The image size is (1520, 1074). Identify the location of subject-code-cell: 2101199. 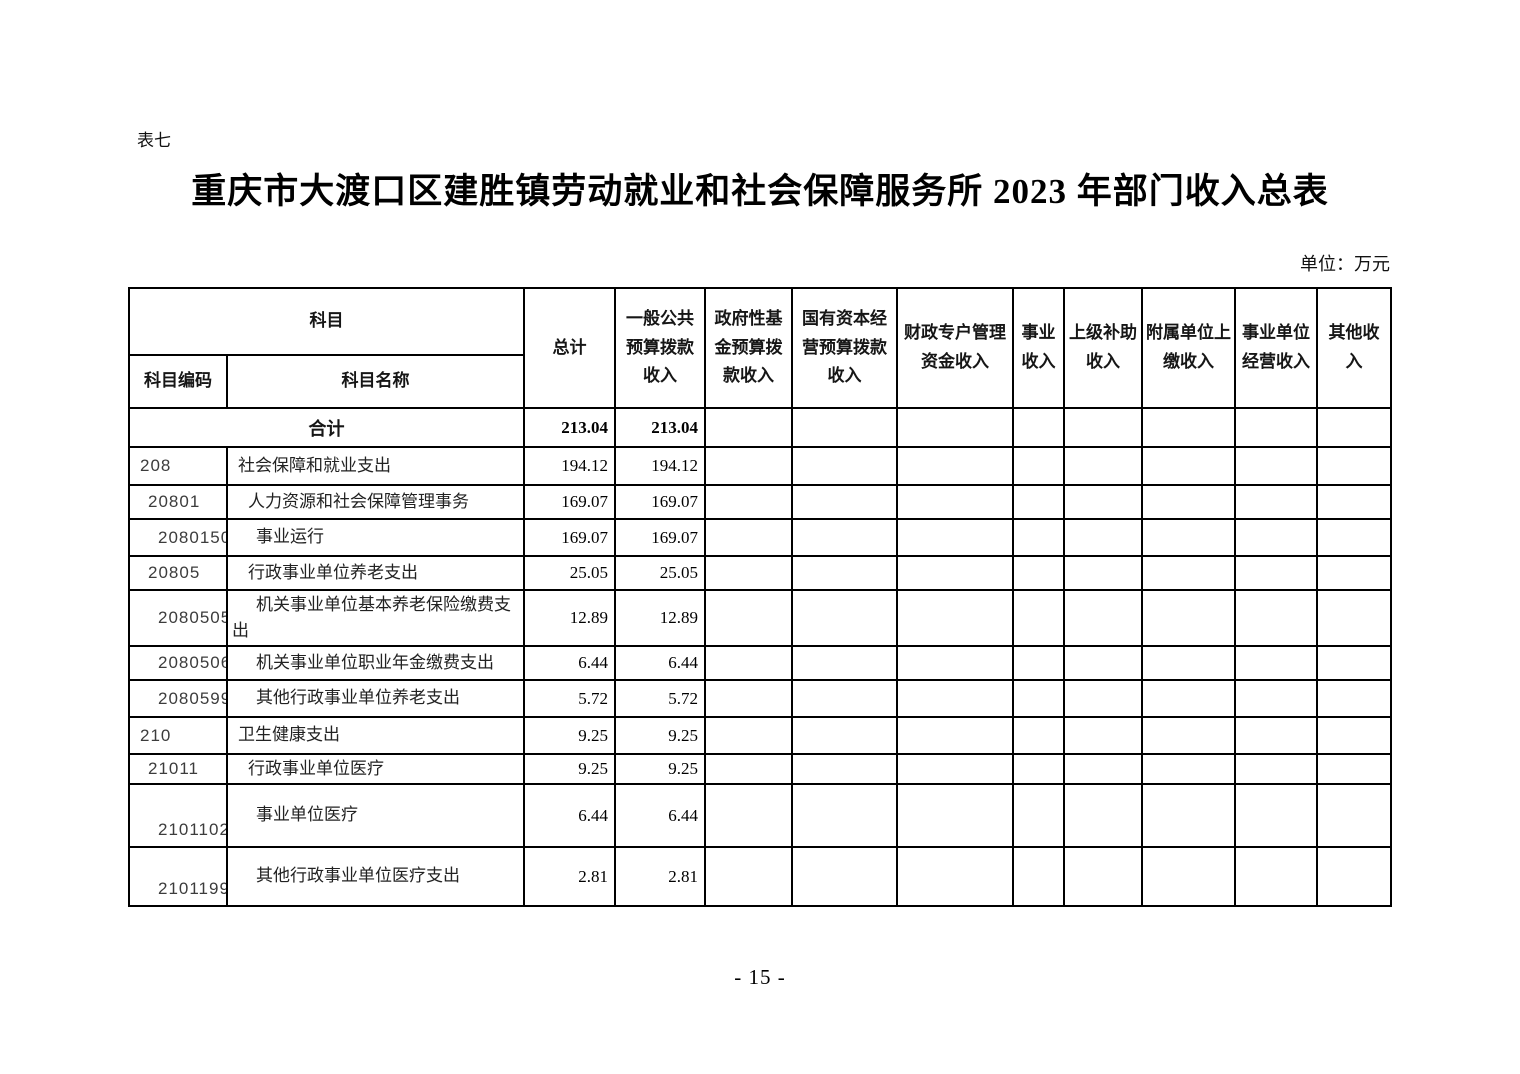
(178, 876).